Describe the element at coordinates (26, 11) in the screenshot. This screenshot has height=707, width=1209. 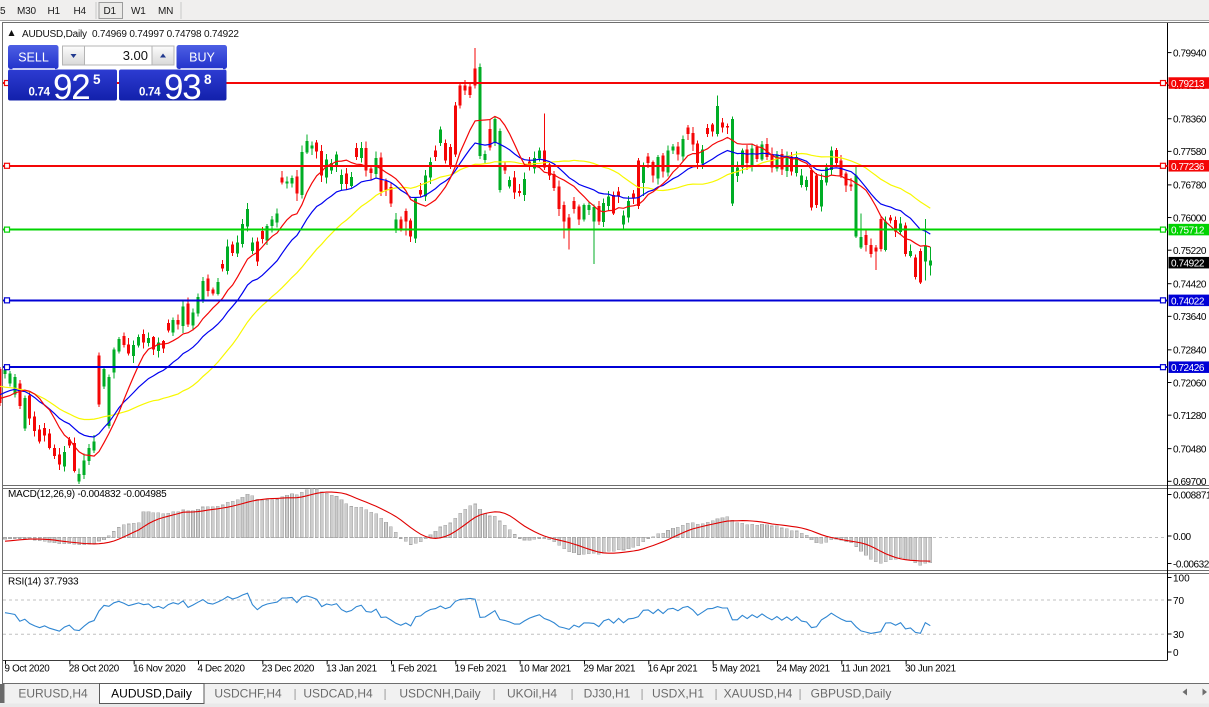
I see `svg-text: M30` at that location.